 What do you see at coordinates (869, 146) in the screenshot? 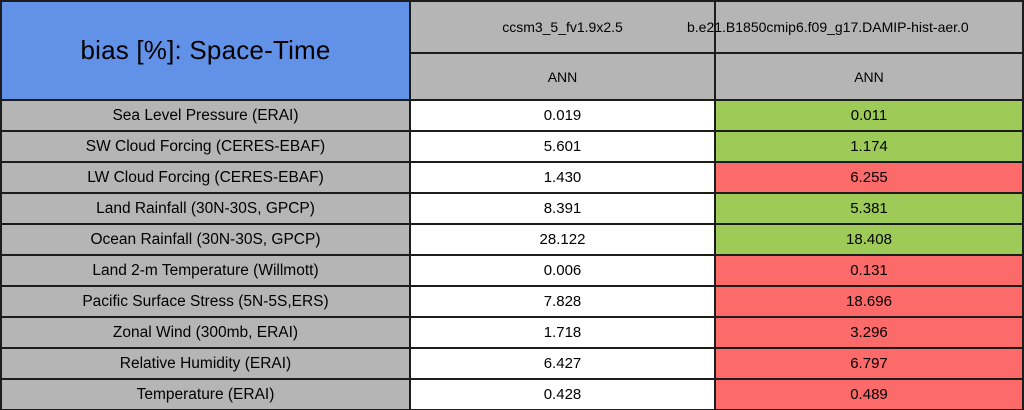
I see `status-value-cell: 1.174` at bounding box center [869, 146].